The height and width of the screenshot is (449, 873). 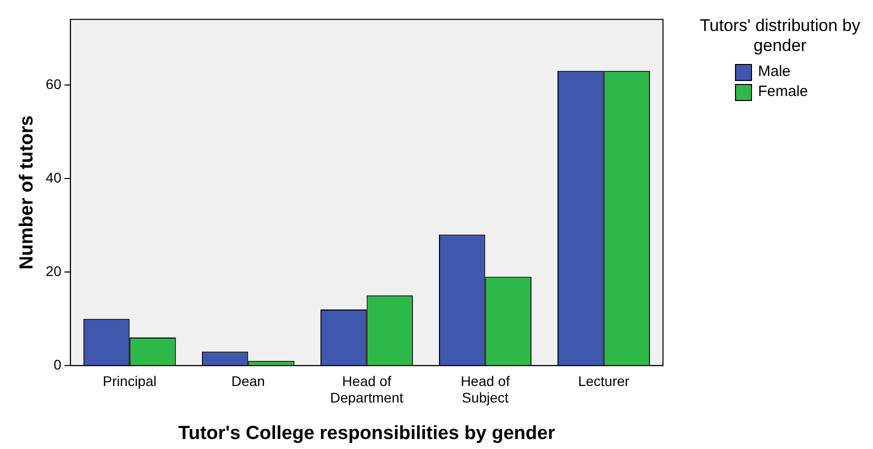 What do you see at coordinates (129, 380) in the screenshot?
I see `x-tick-label: Principal` at bounding box center [129, 380].